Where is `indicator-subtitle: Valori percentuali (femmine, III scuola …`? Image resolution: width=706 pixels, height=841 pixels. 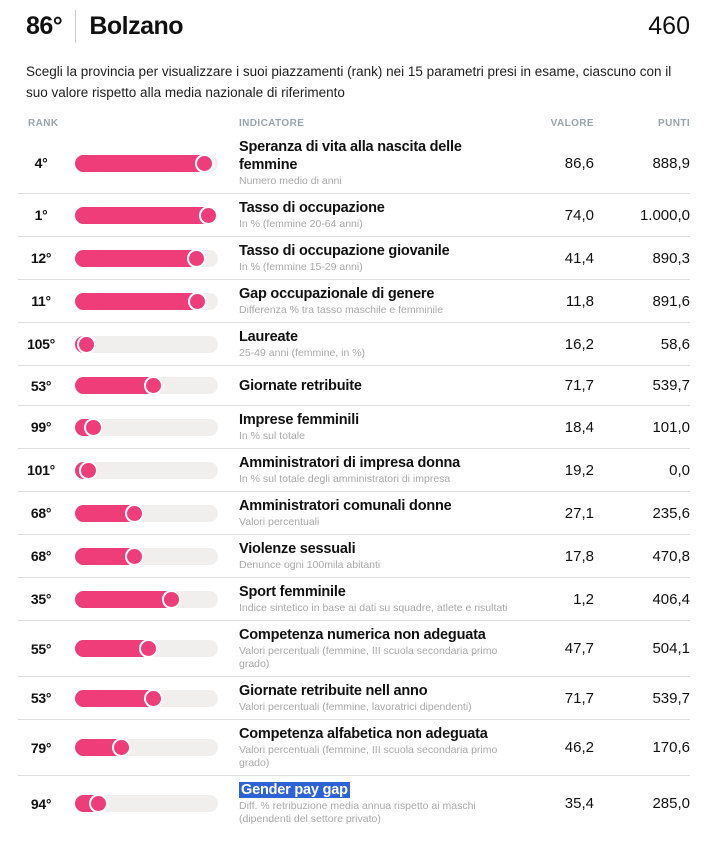 indicator-subtitle: Valori percentuali (femmine, III scuola … is located at coordinates (368, 756).